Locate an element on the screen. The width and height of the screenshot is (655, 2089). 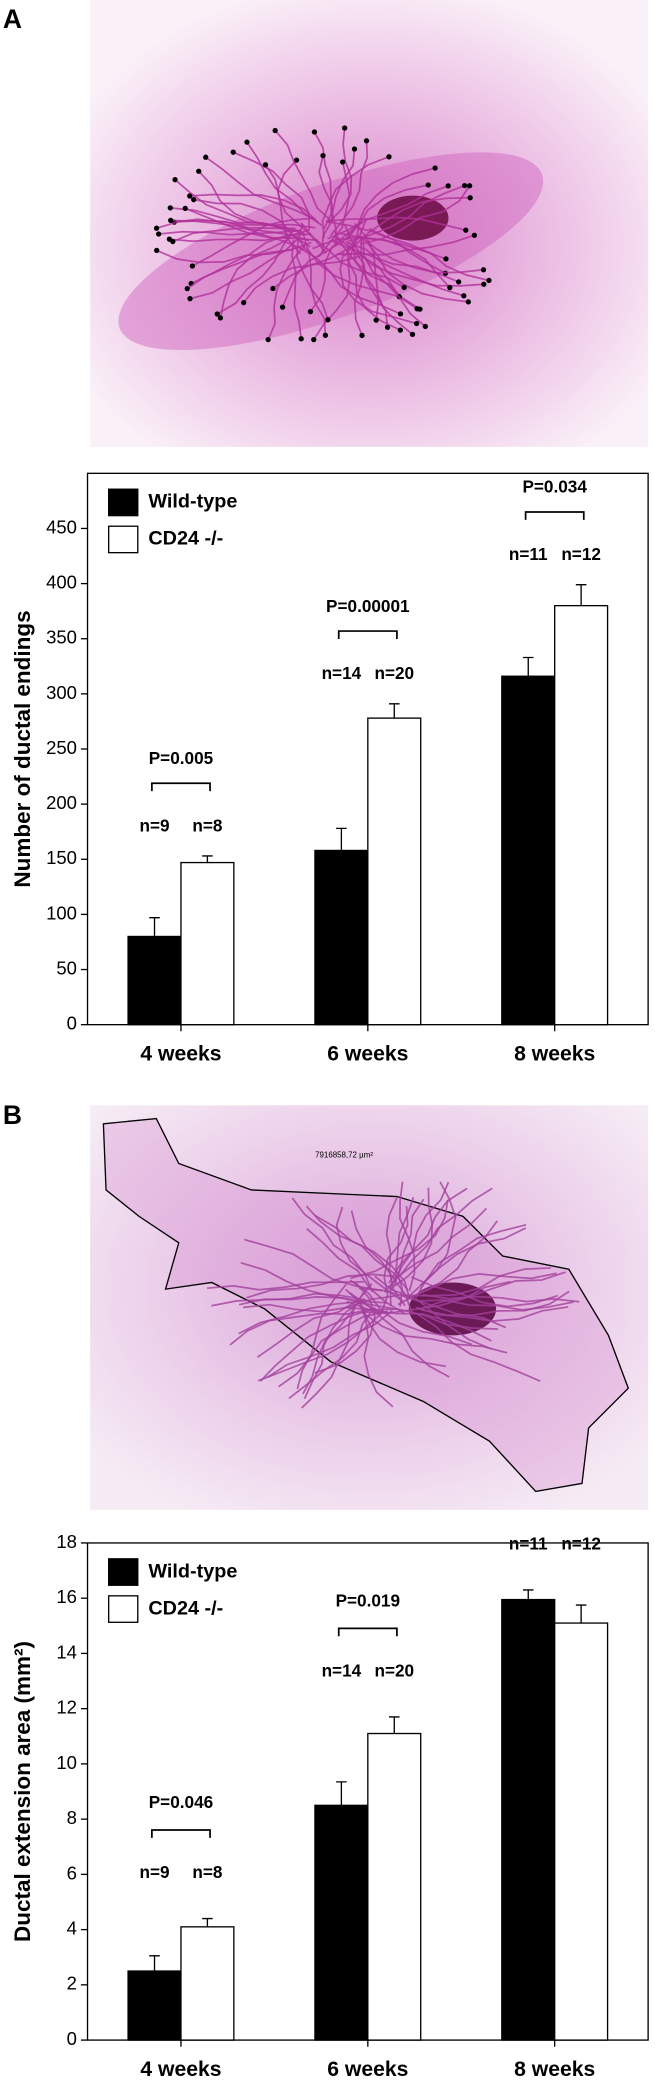
area-annotation: 7916858,72 µm² is located at coordinates (344, 1155).